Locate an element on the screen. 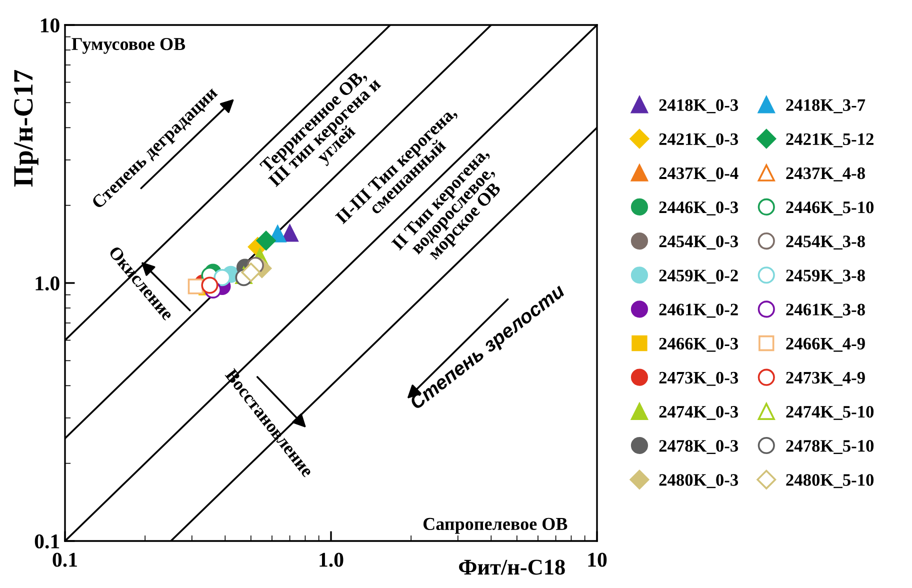 Image resolution: width=912 pixels, height=588 pixels. legend-label: 2459K_3-8 is located at coordinates (825, 277).